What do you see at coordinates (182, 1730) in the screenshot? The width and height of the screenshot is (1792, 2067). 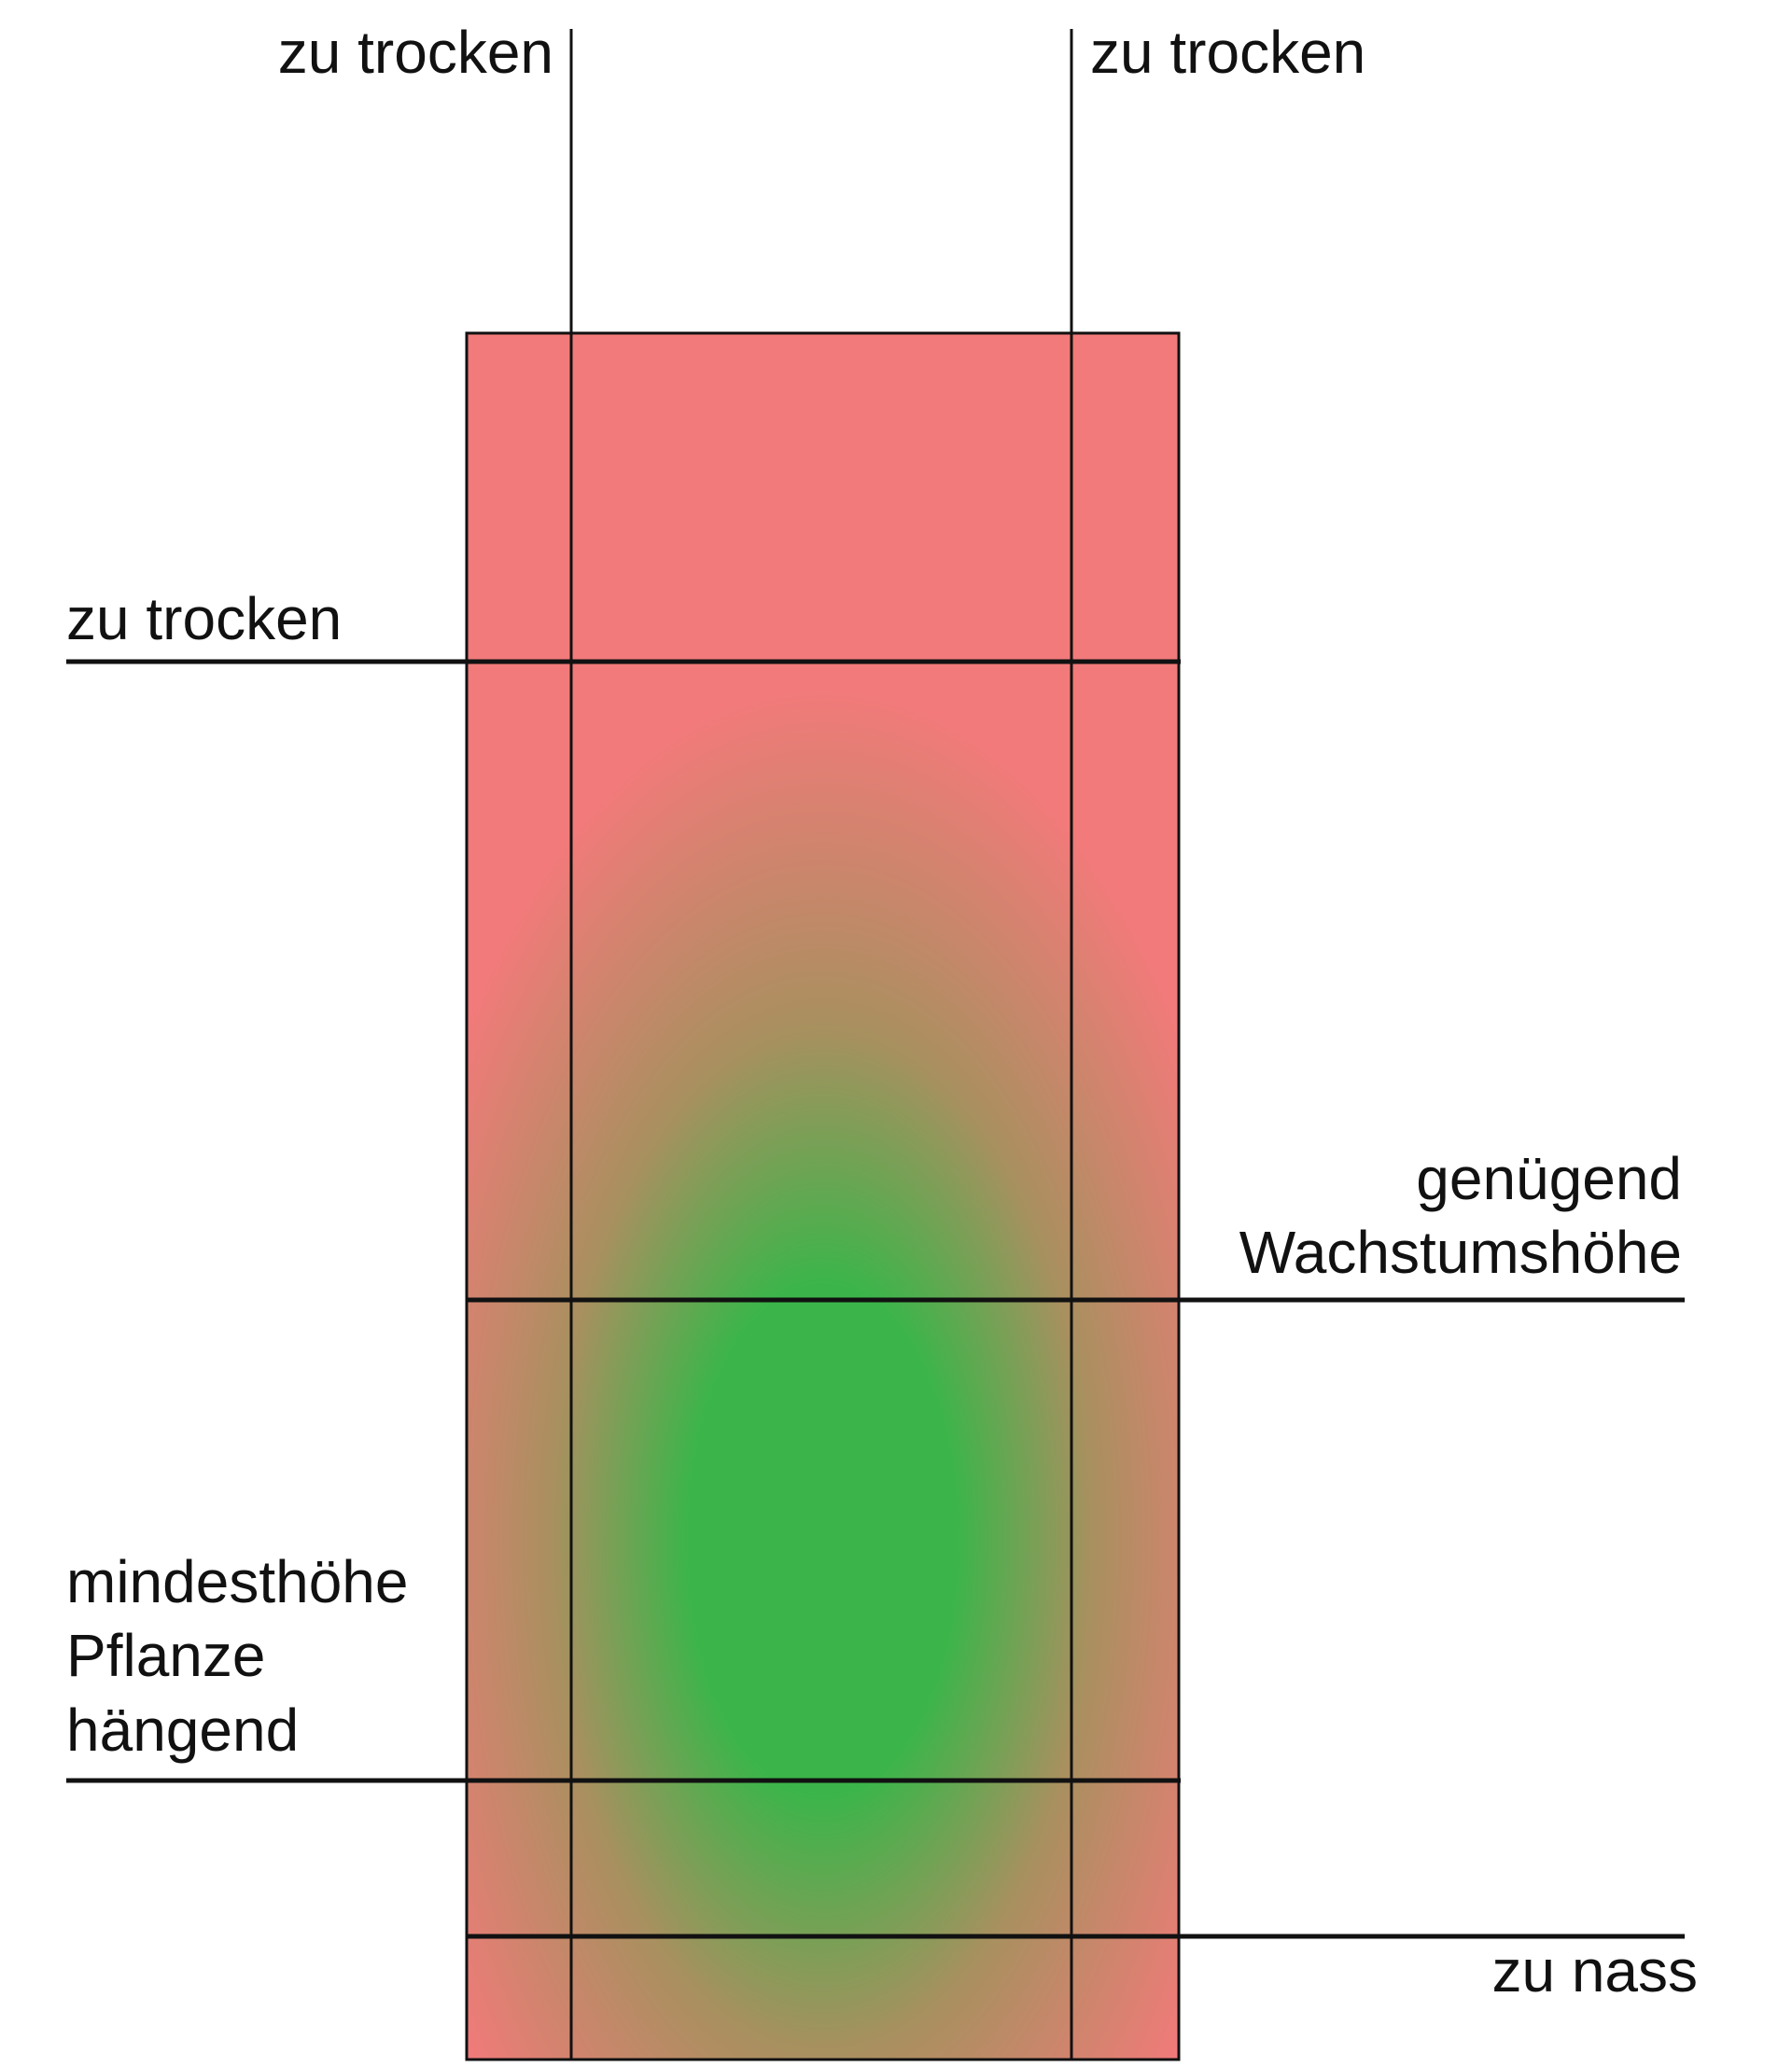 I see `label: hängend` at bounding box center [182, 1730].